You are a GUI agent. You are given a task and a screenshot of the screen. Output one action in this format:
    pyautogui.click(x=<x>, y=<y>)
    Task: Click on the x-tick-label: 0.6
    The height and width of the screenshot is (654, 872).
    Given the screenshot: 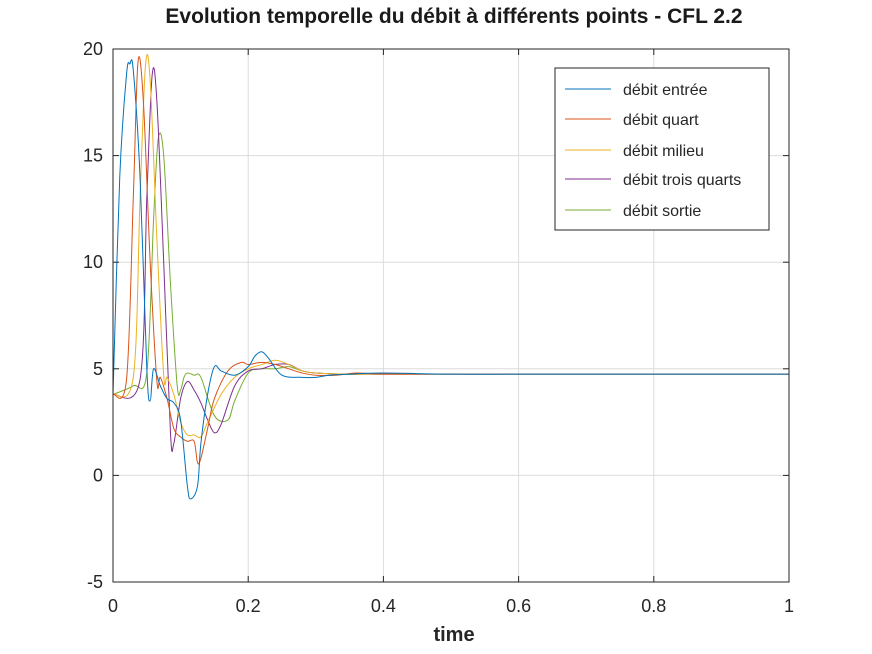 What is the action you would take?
    pyautogui.click(x=518, y=606)
    